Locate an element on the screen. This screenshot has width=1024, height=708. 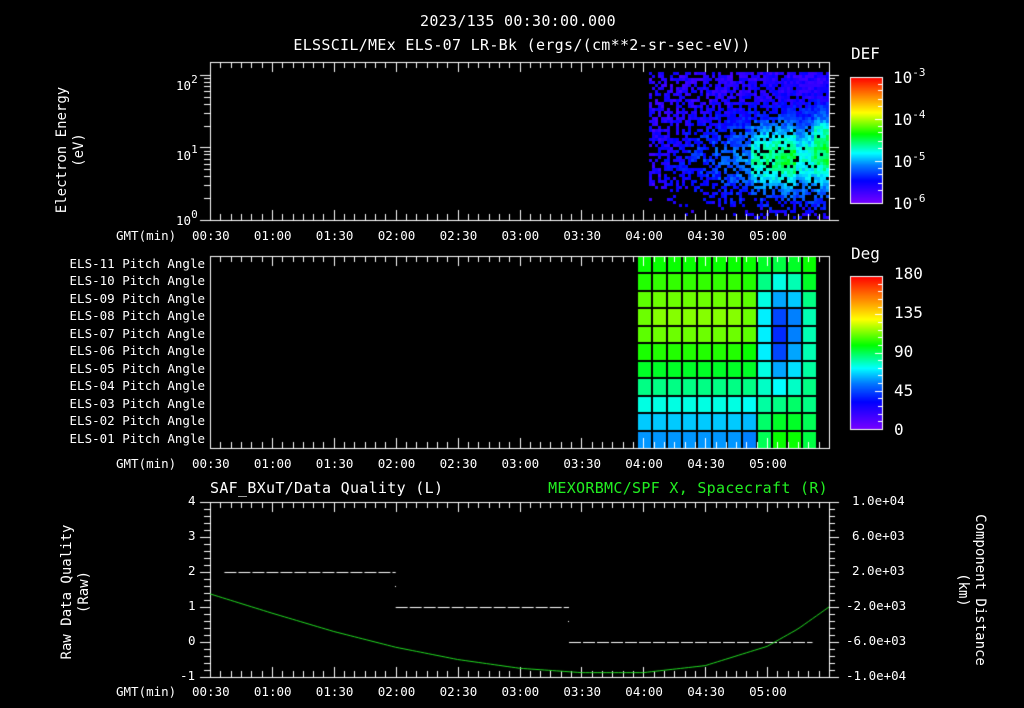
pitch-row-label: ELS-01 Pitch Angle is located at coordinates (137, 438).